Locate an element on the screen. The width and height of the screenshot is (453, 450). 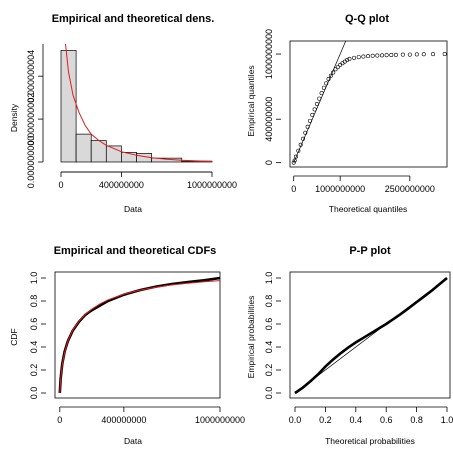
qq-title: Q-Q plot is located at coordinates (367, 19).